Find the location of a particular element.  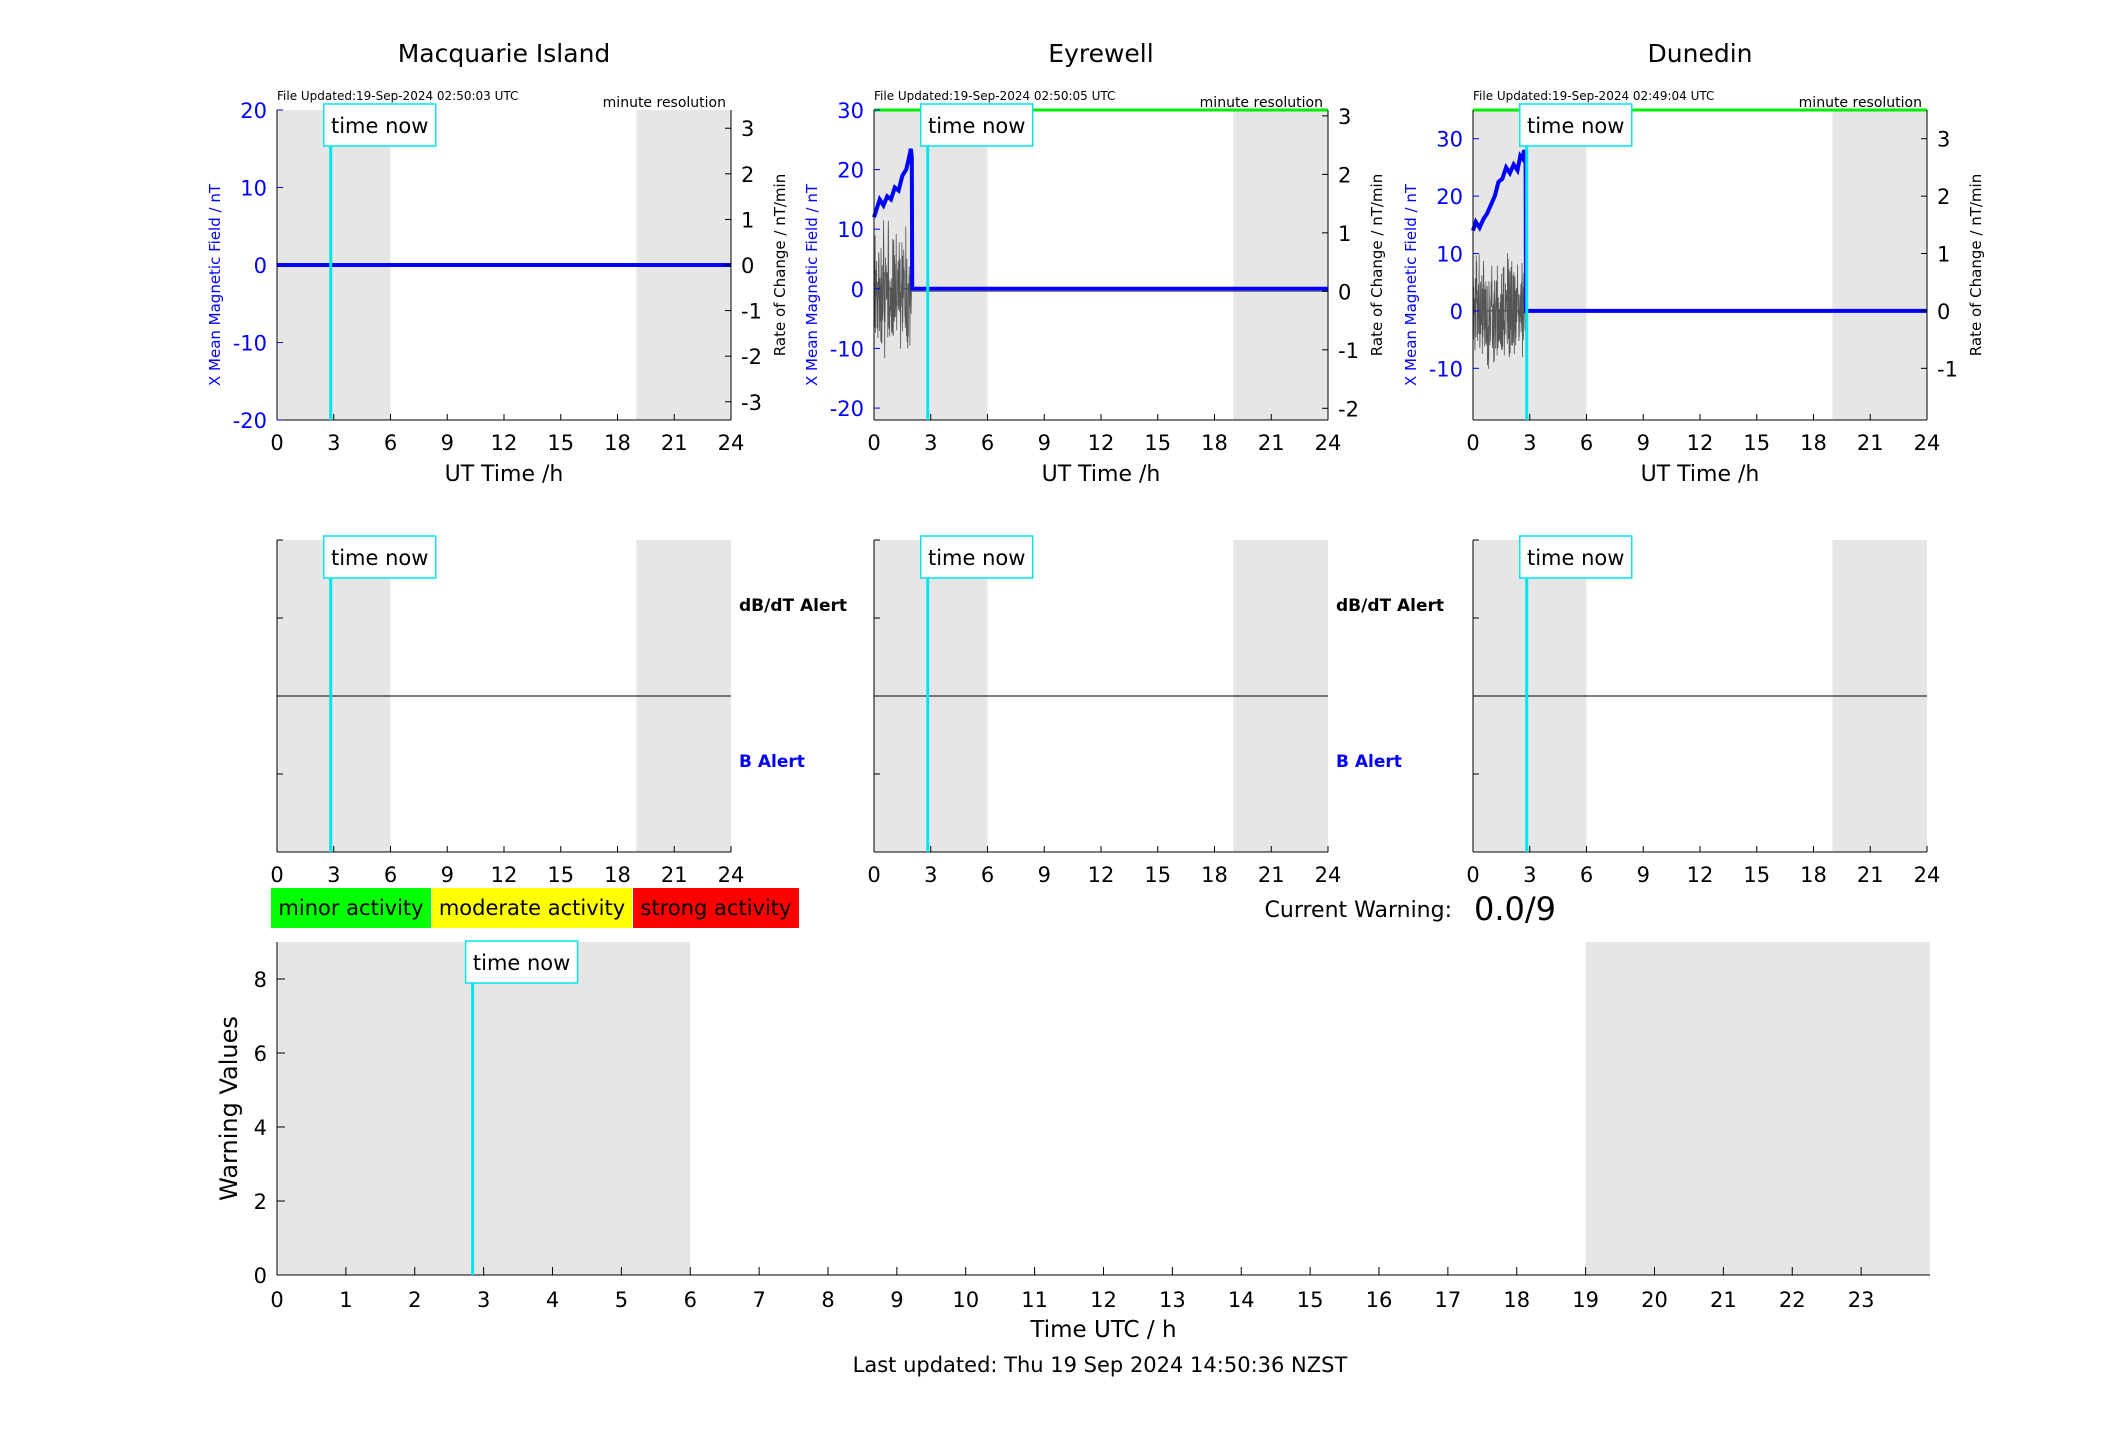

y-right-tick-label: 0 is located at coordinates (747, 266).